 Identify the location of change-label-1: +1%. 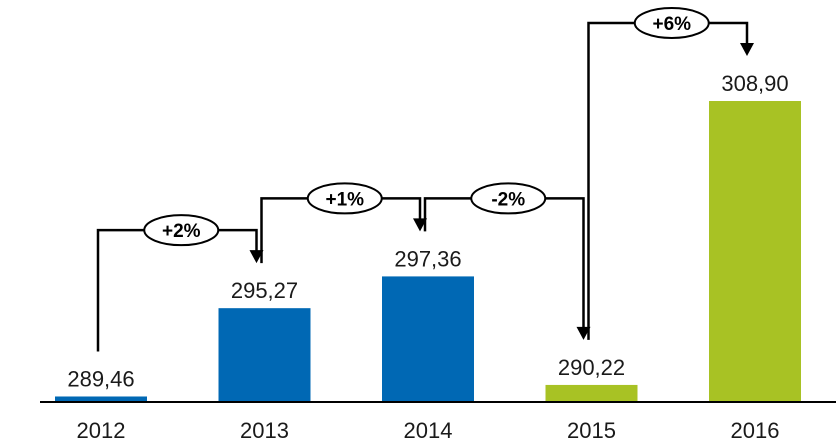
(344, 199).